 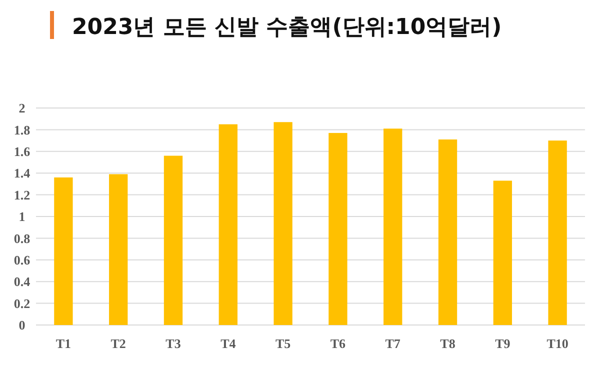 I want to click on y-tick-label: 1, so click(x=22, y=216).